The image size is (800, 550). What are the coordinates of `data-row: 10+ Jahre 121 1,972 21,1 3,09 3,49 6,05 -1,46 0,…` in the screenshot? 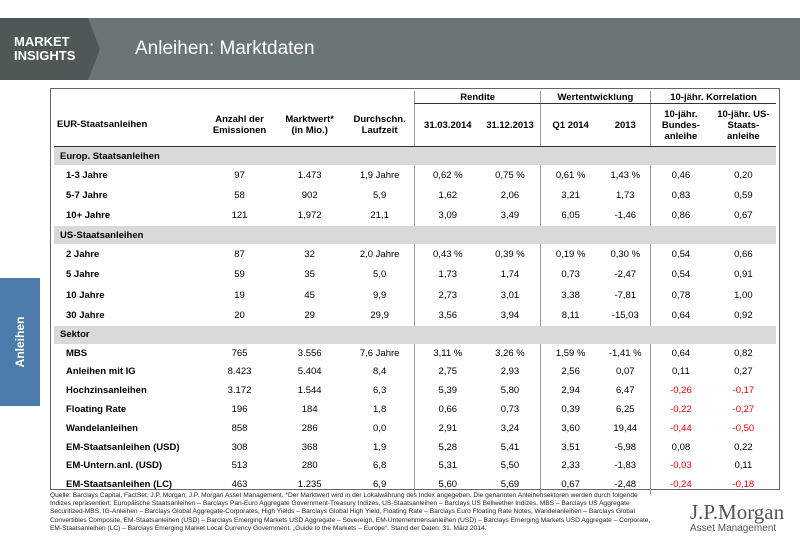 It's located at (415, 216).